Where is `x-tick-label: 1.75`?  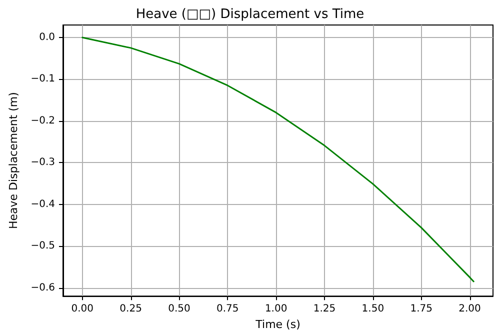
x-tick-label: 1.75 is located at coordinates (421, 309).